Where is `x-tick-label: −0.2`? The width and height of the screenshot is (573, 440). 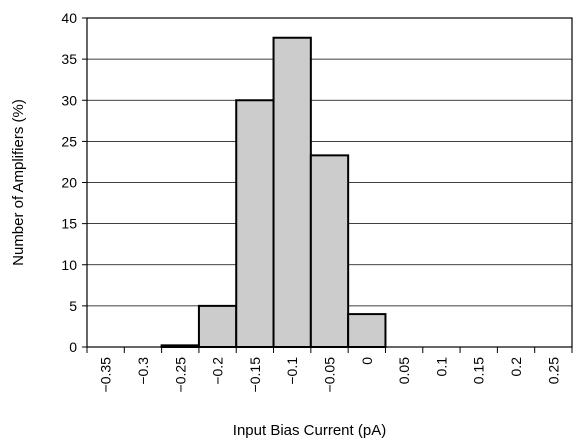 x-tick-label: −0.2 is located at coordinates (218, 371).